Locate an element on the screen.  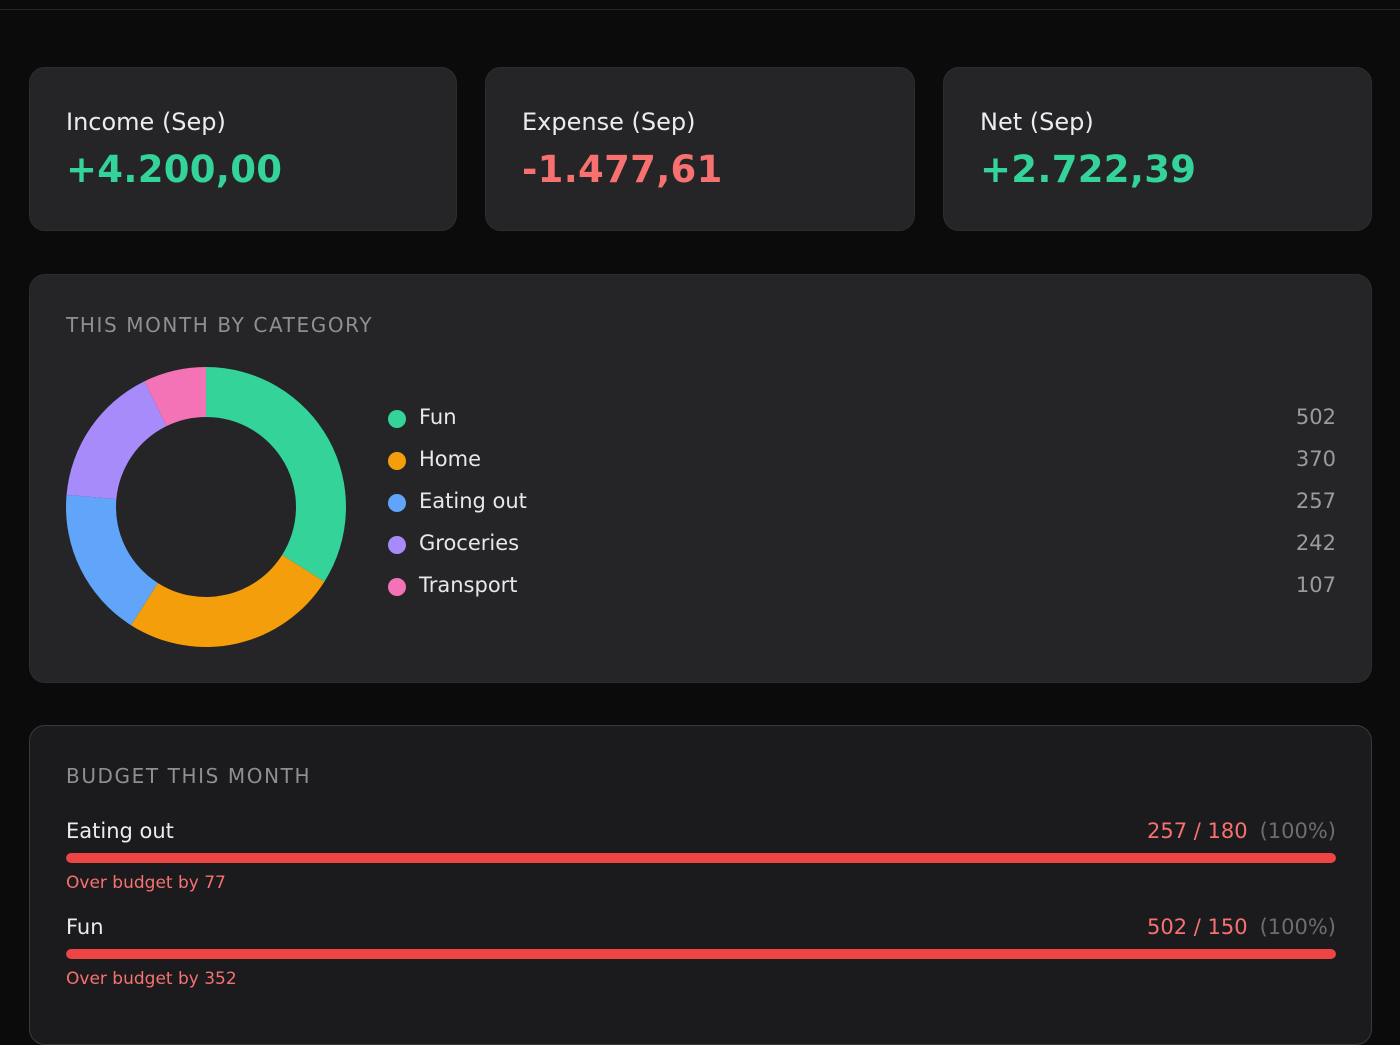
net-label: Net (Sep) is located at coordinates (1037, 122).